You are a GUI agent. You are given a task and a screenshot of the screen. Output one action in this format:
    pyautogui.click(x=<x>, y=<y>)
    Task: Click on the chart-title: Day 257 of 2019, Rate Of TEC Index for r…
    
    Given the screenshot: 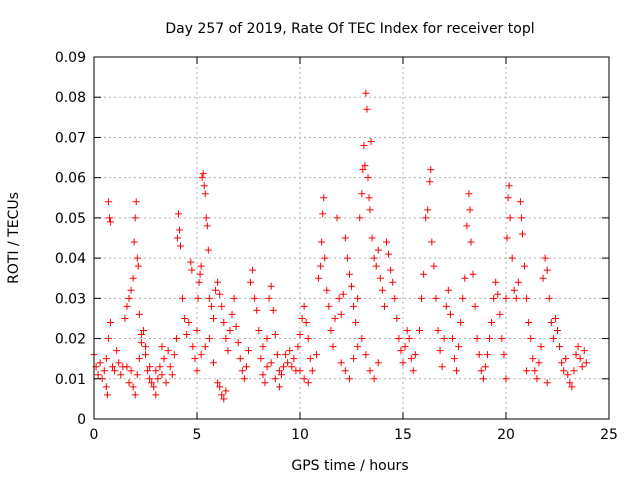 What is the action you would take?
    pyautogui.click(x=349, y=29)
    